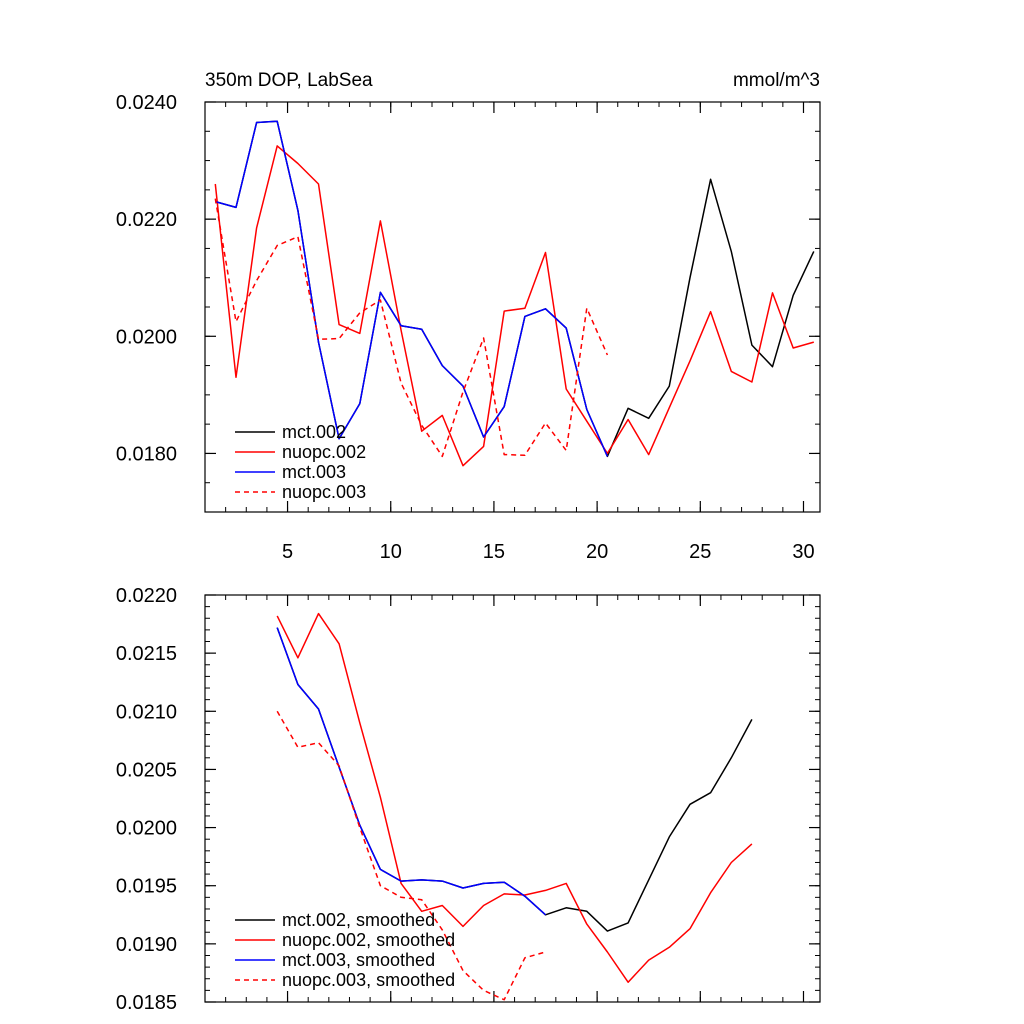 This screenshot has height=1024, width=1024. What do you see at coordinates (146, 945) in the screenshot?
I see `y-tick-label: 0.0190` at bounding box center [146, 945].